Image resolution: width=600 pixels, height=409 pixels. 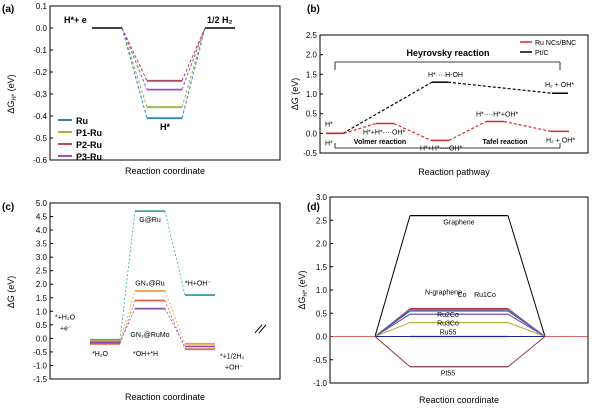 What do you see at coordinates (459, 400) in the screenshot?
I see `xlabel-d: Reaction coordinate` at bounding box center [459, 400].